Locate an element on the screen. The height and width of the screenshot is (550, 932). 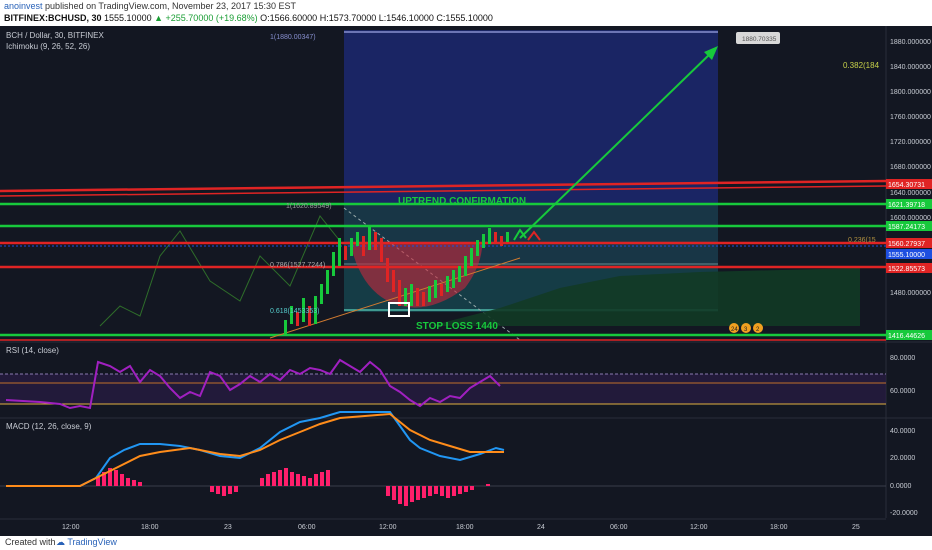
close-value: C:1555.10000 is located at coordinates (464, 18).